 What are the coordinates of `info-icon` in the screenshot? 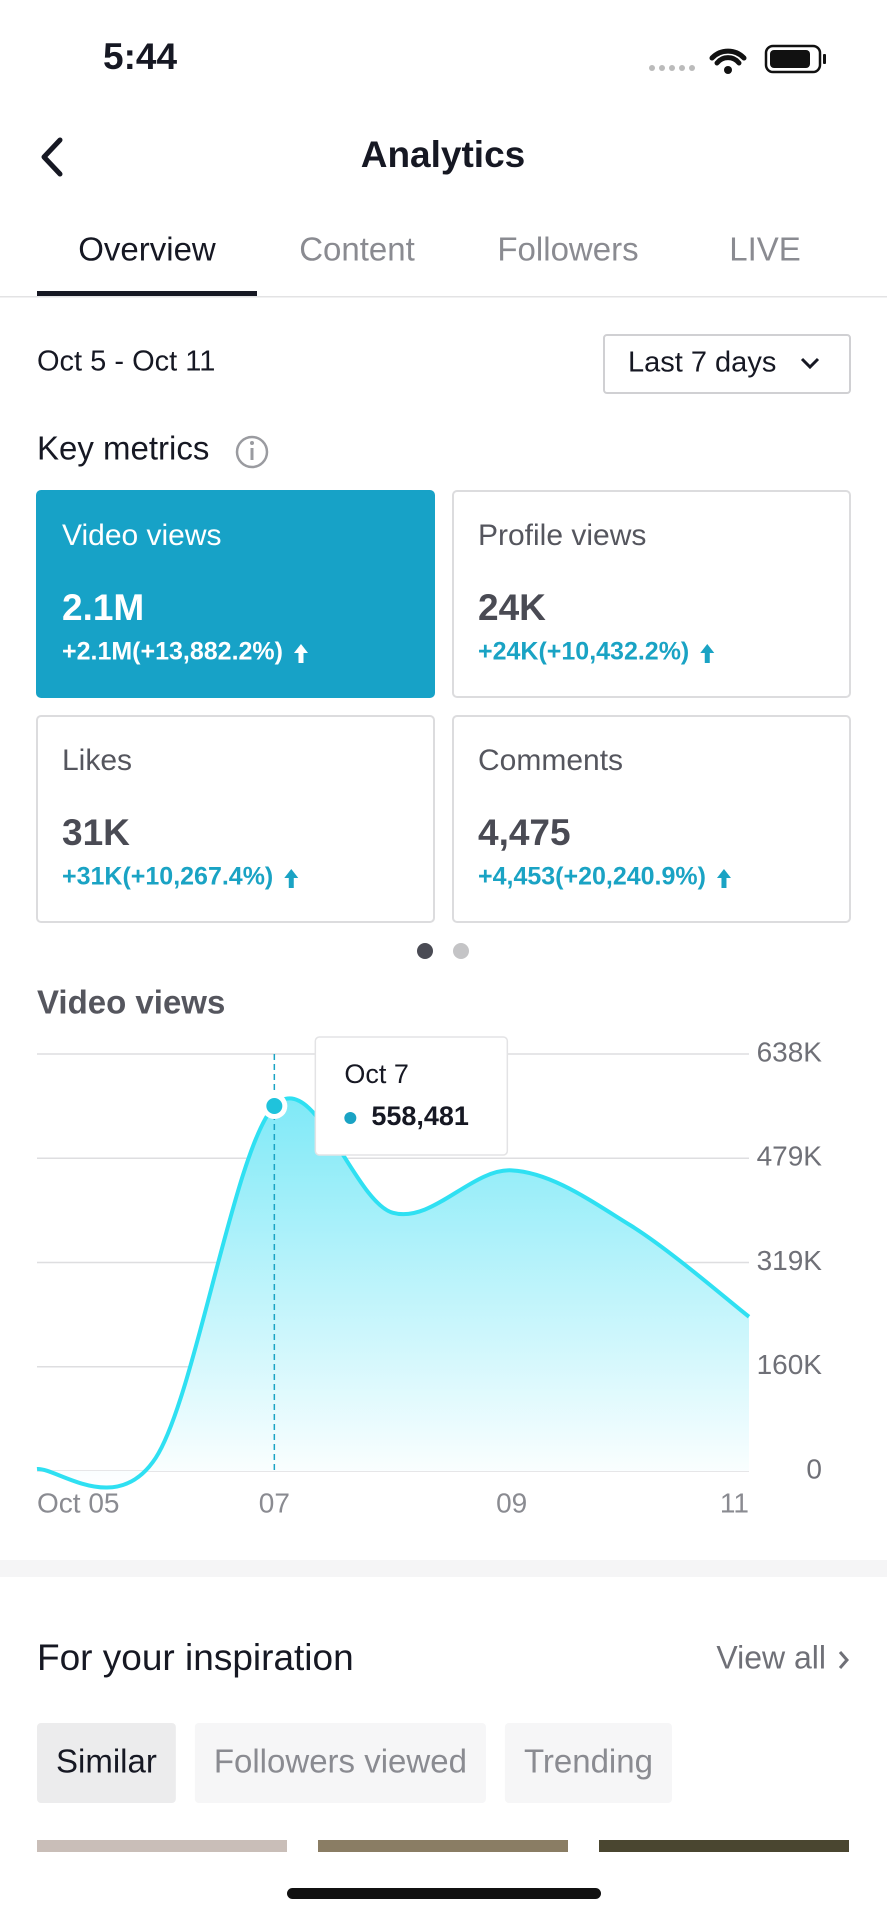 It's located at (252, 452).